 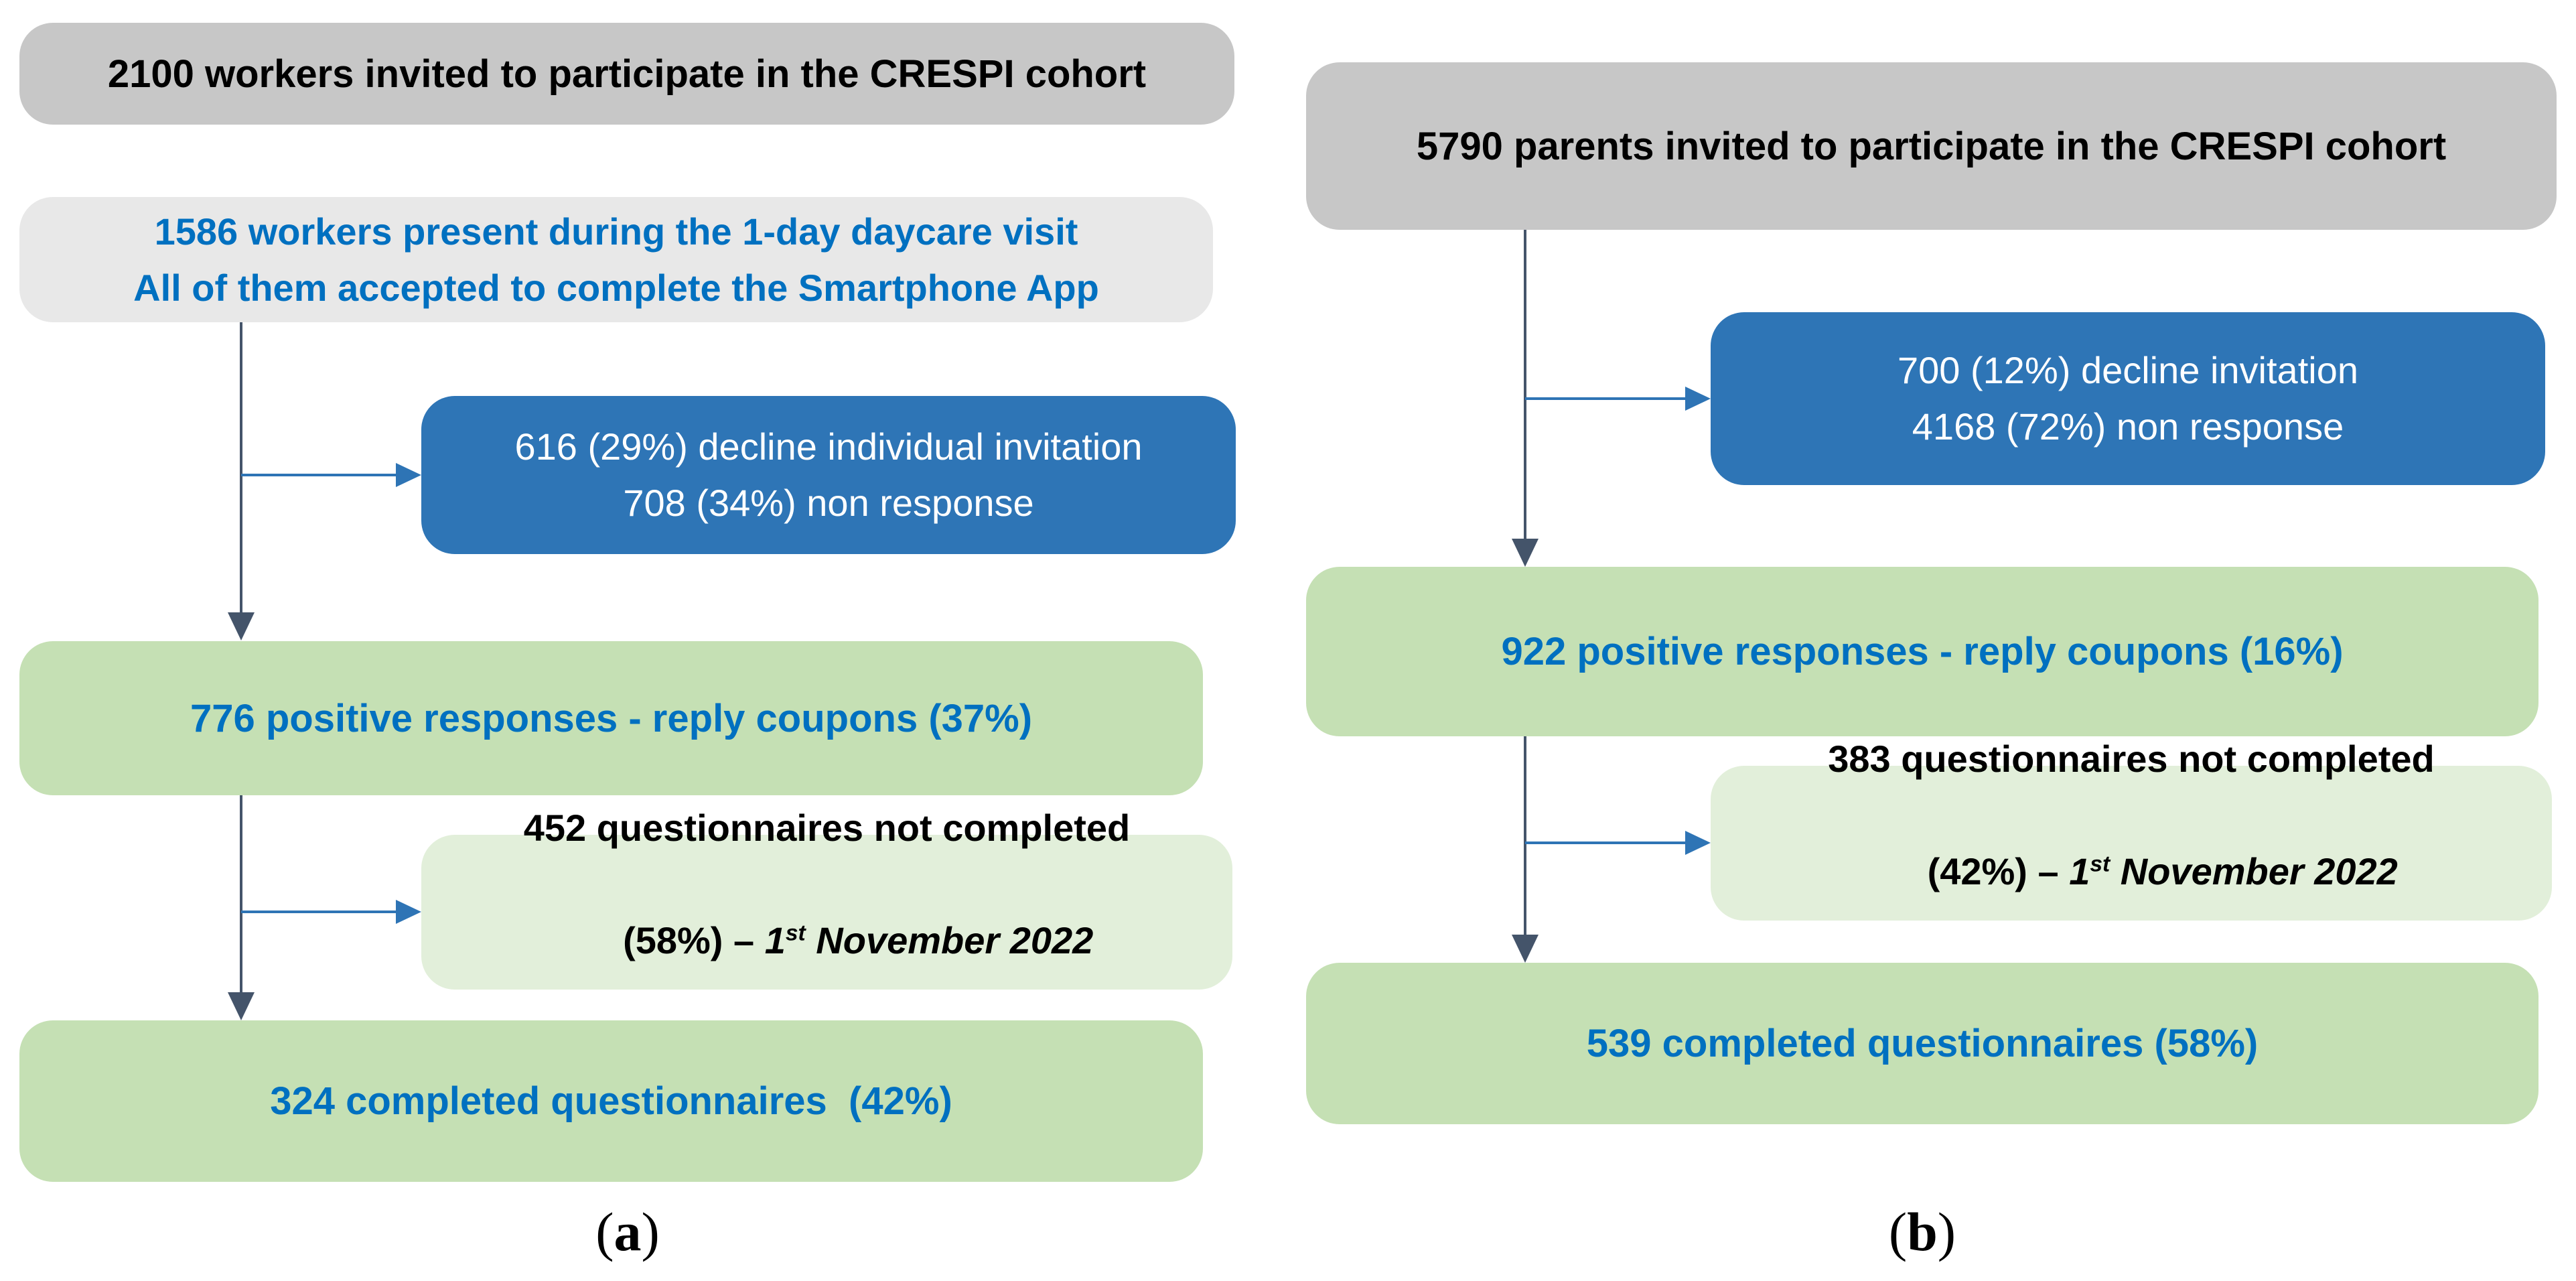 I want to click on box-workers-decline-line2: 708 (34%) non response, so click(x=828, y=503).